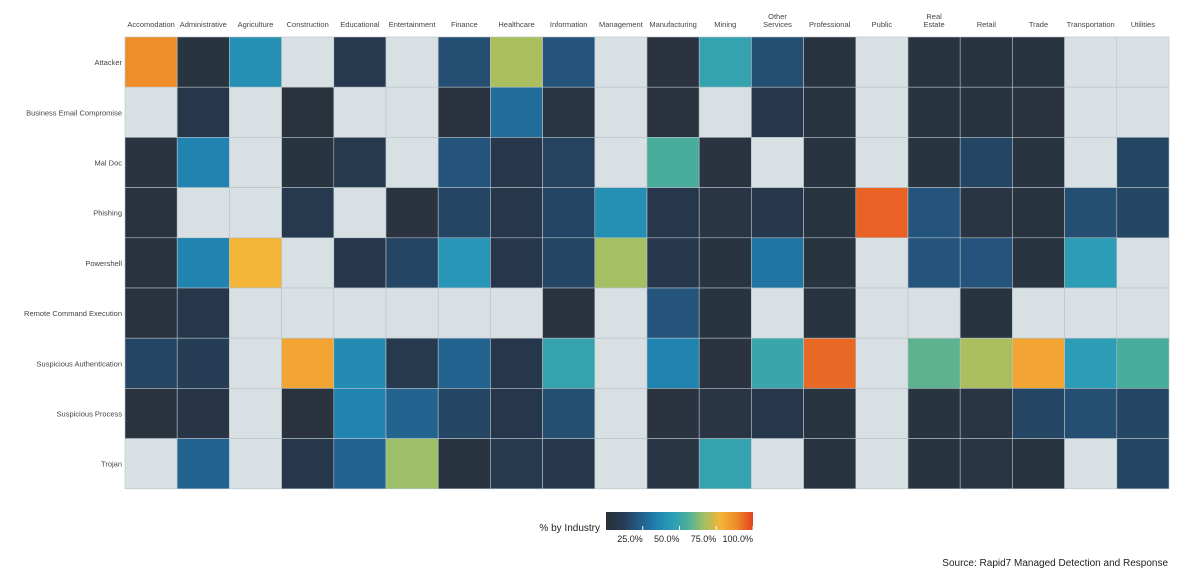  I want to click on row-label: Suspicious Authentication, so click(79, 363).